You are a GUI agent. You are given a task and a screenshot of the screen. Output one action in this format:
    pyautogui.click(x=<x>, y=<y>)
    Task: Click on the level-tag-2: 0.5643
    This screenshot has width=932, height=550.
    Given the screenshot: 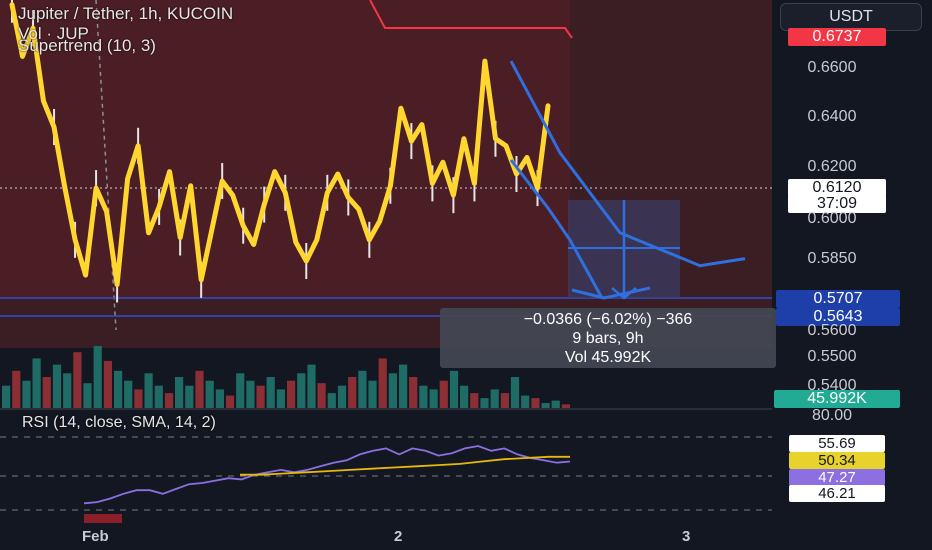 What is the action you would take?
    pyautogui.click(x=838, y=317)
    